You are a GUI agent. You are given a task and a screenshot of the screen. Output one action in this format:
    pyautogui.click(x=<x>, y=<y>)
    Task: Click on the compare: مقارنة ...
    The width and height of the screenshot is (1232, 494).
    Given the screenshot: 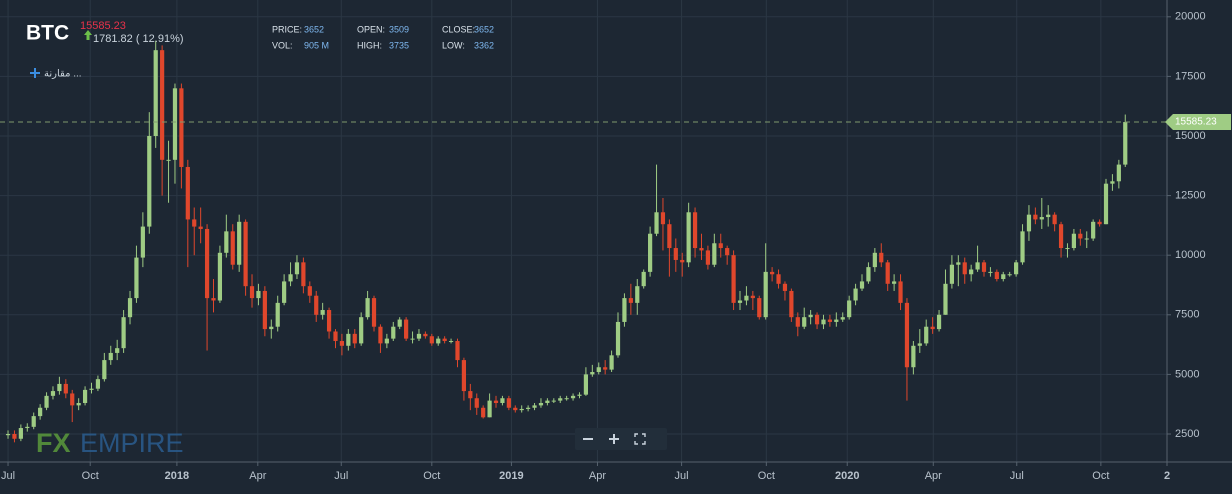 What is the action you would take?
    pyautogui.click(x=63, y=74)
    